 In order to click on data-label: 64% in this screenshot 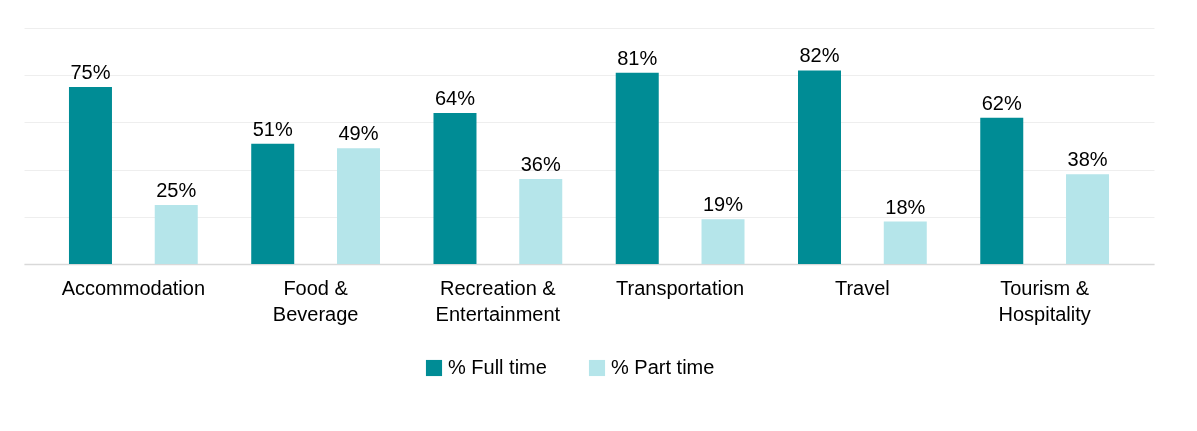, I will do `click(455, 97)`.